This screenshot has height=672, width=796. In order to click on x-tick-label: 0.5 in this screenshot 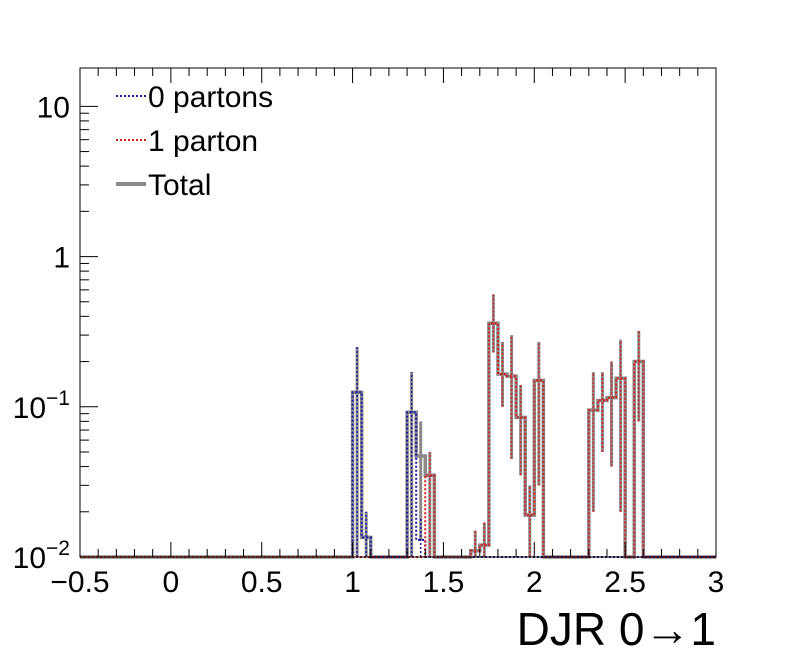, I will do `click(262, 582)`.